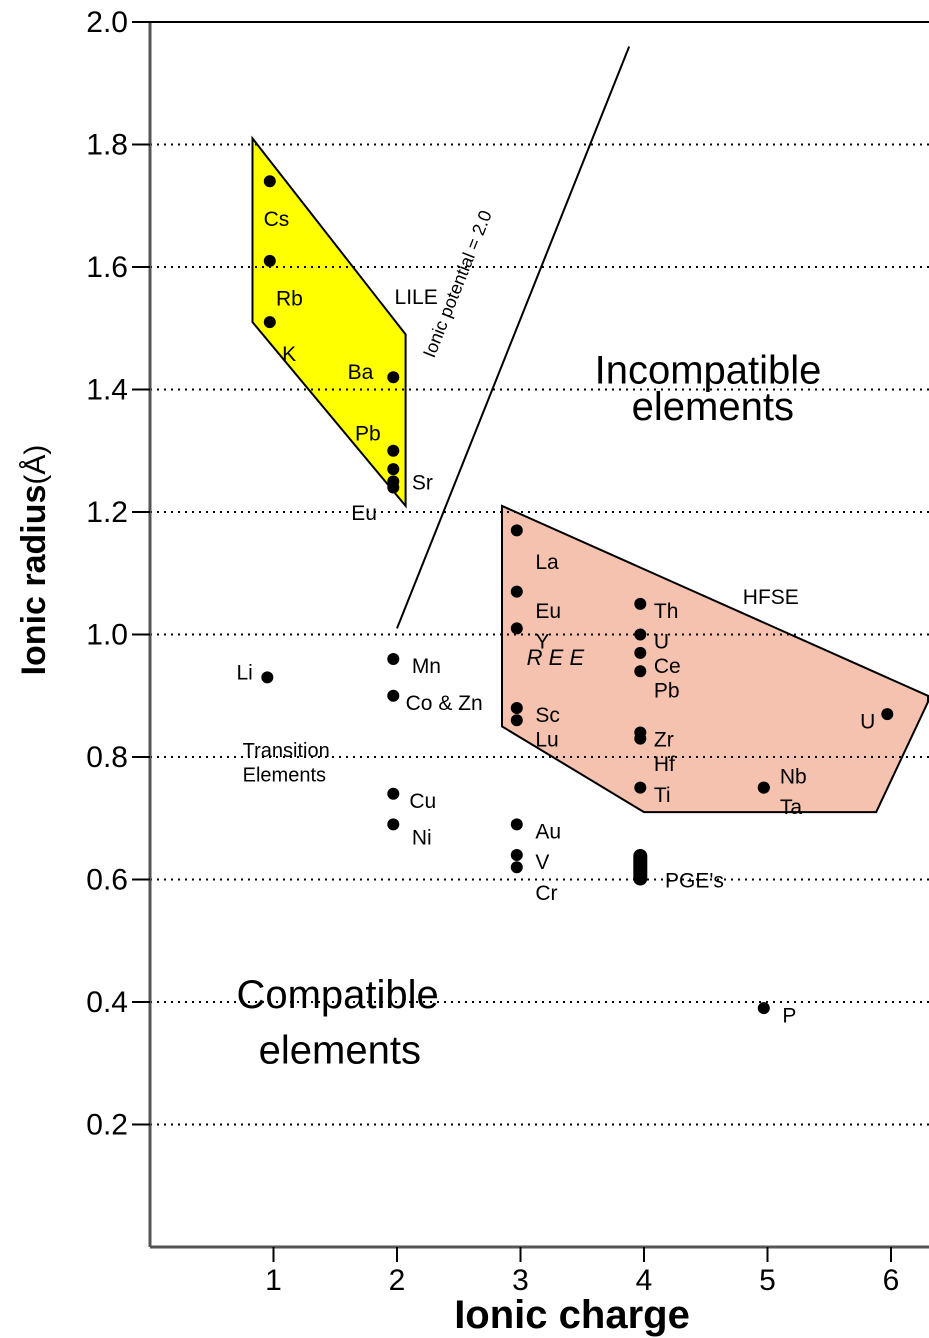 This screenshot has width=929, height=1338. What do you see at coordinates (107, 267) in the screenshot?
I see `y-tick-label: 1.6` at bounding box center [107, 267].